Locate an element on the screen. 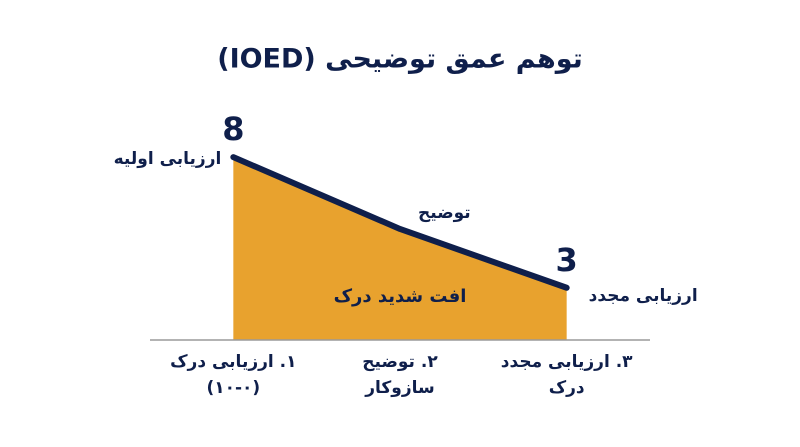 This screenshot has height=447, width=800. point-label: ارزیابی مجدد is located at coordinates (643, 296).